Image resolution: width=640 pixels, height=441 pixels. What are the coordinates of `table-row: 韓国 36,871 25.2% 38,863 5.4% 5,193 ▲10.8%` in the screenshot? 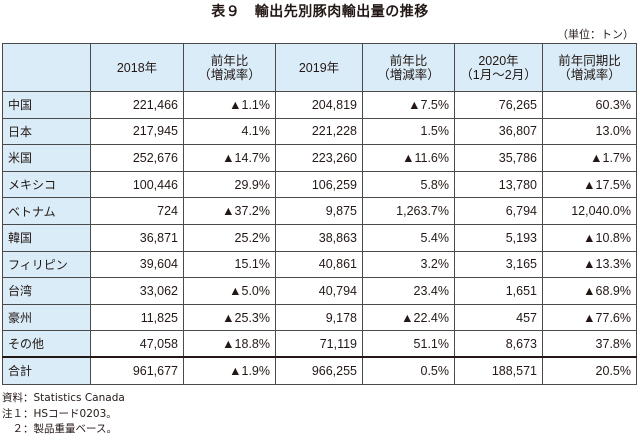 It's located at (319, 237).